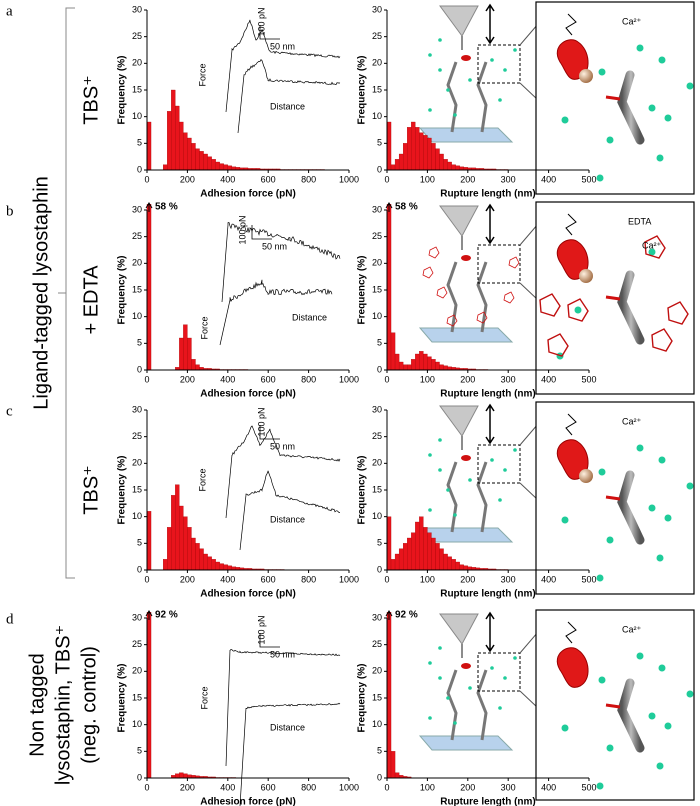 The height and width of the screenshot is (806, 700). Describe the element at coordinates (308, 379) in the screenshot. I see `x-tick-label: 800` at that location.